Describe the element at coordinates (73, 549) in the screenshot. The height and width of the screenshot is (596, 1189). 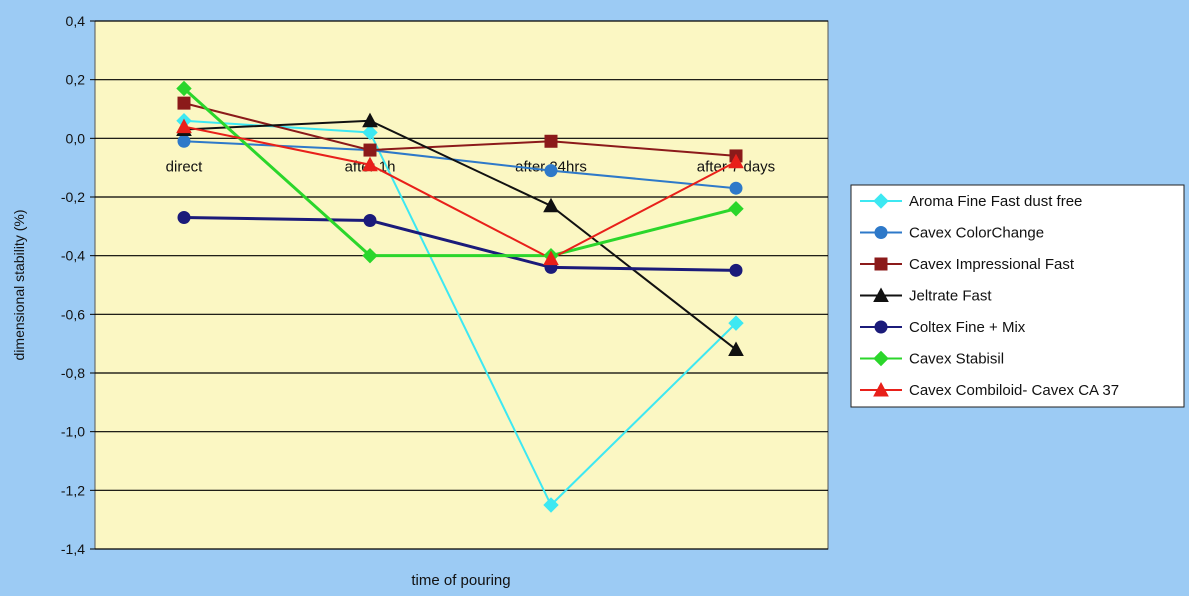
I see `y-tick-label: -1,4` at that location.